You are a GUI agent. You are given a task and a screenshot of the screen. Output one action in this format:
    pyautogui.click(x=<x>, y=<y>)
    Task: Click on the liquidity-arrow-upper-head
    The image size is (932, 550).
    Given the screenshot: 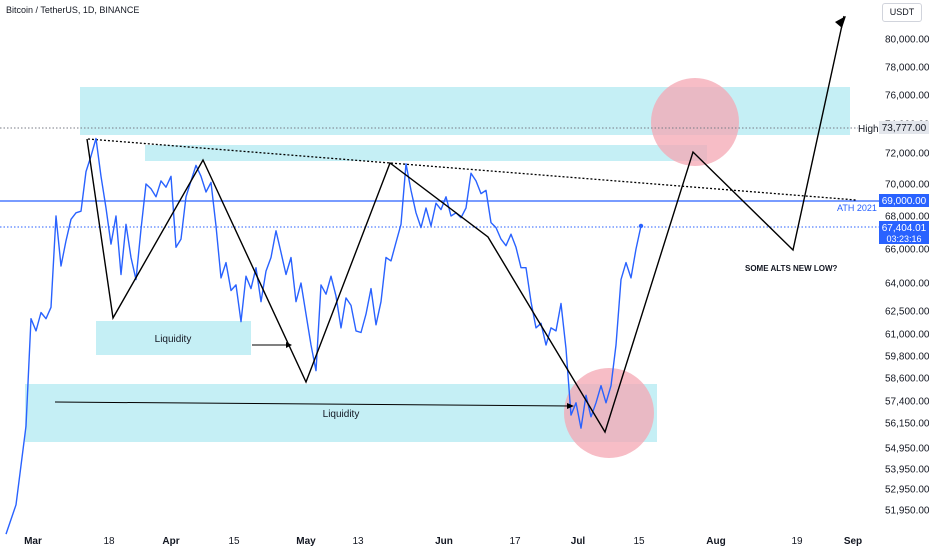 What is the action you would take?
    pyautogui.click(x=289, y=345)
    